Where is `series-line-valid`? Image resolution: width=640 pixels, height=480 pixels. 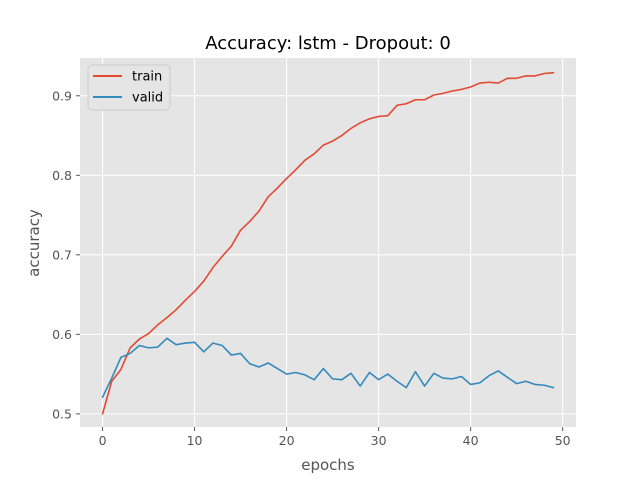
series-line-valid is located at coordinates (328, 367).